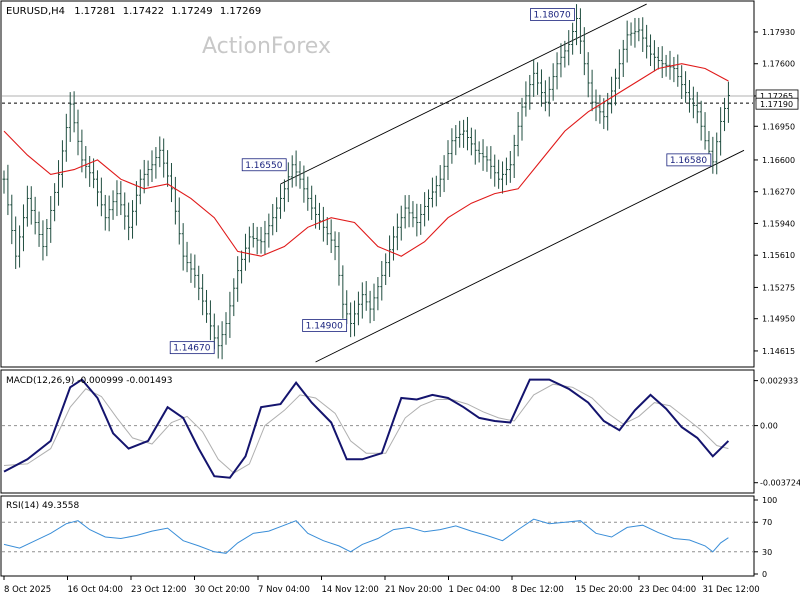  Describe the element at coordinates (463, 94) in the screenshot. I see `channel-line` at that location.